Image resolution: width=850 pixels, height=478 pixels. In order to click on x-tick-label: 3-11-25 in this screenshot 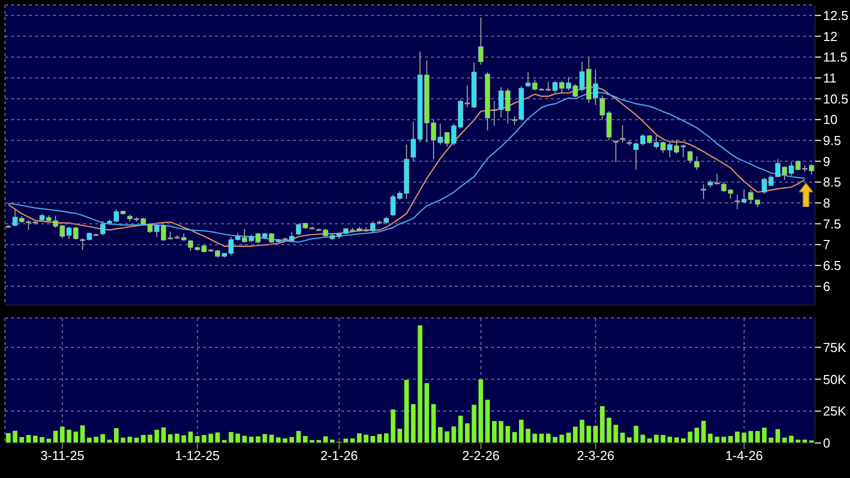, I will do `click(62, 456)`.